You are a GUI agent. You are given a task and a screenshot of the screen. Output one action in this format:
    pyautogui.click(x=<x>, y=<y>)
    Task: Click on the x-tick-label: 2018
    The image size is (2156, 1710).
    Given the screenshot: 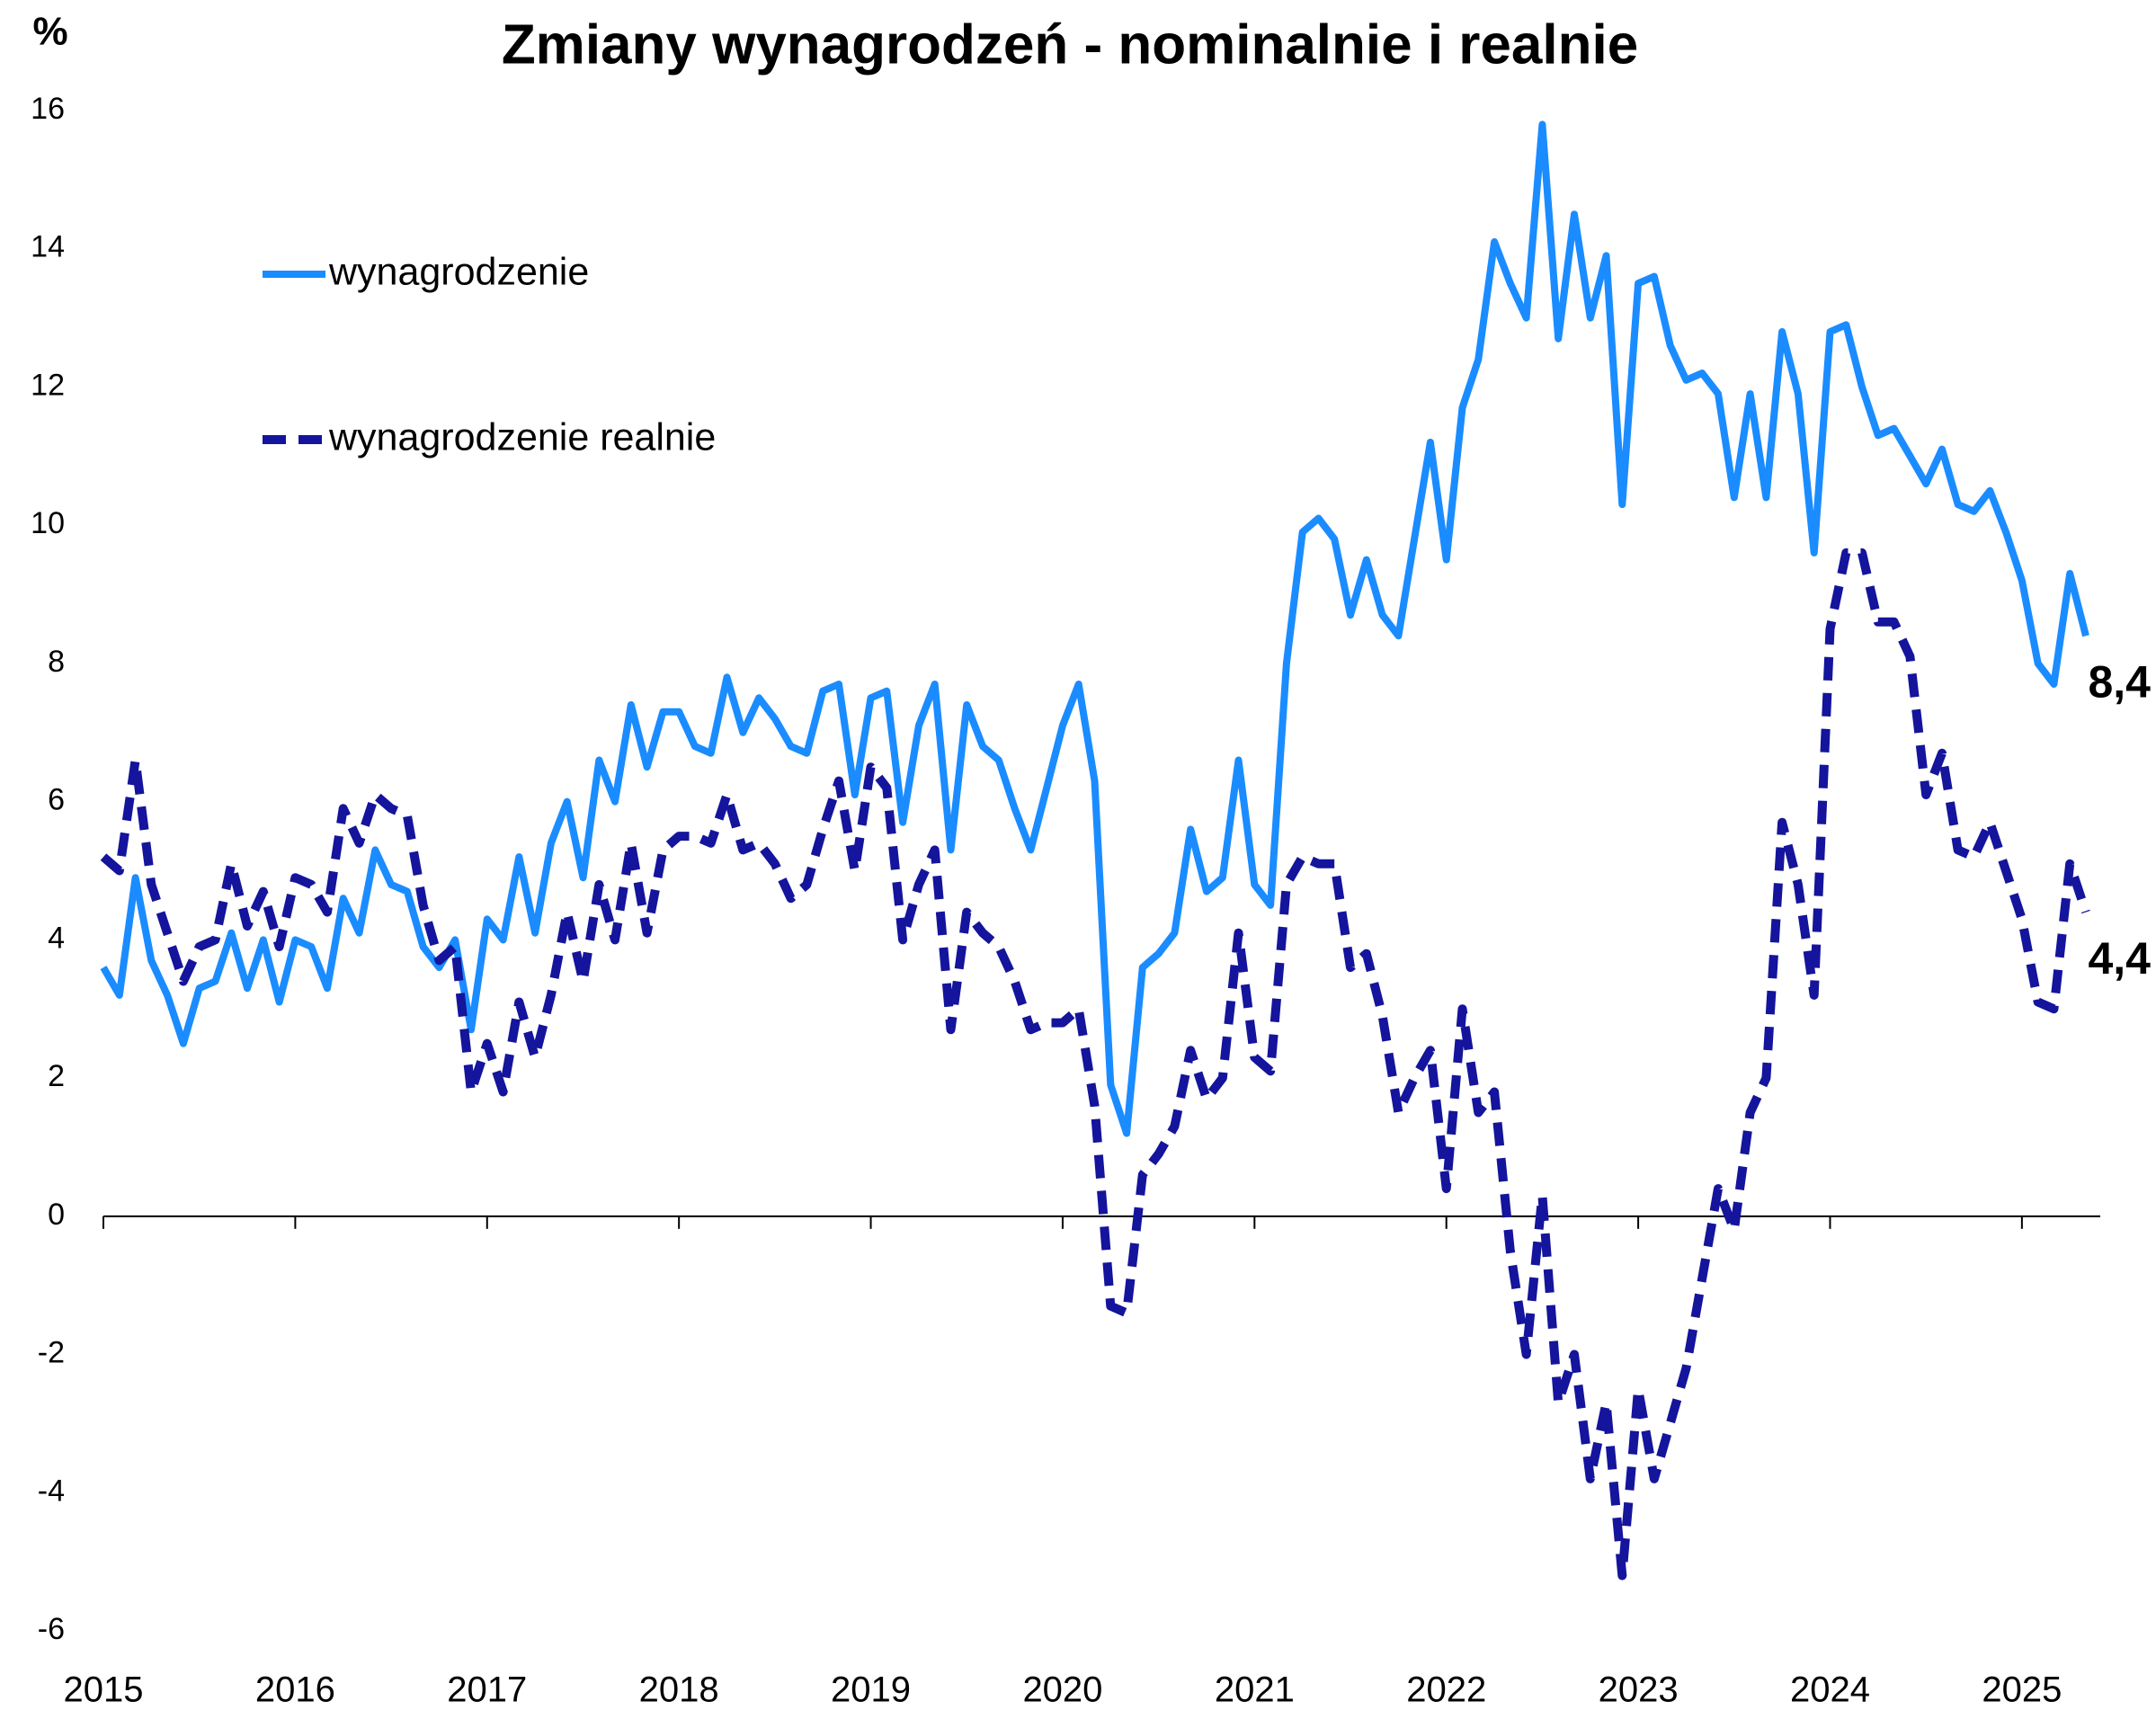 What is the action you would take?
    pyautogui.click(x=679, y=1690)
    